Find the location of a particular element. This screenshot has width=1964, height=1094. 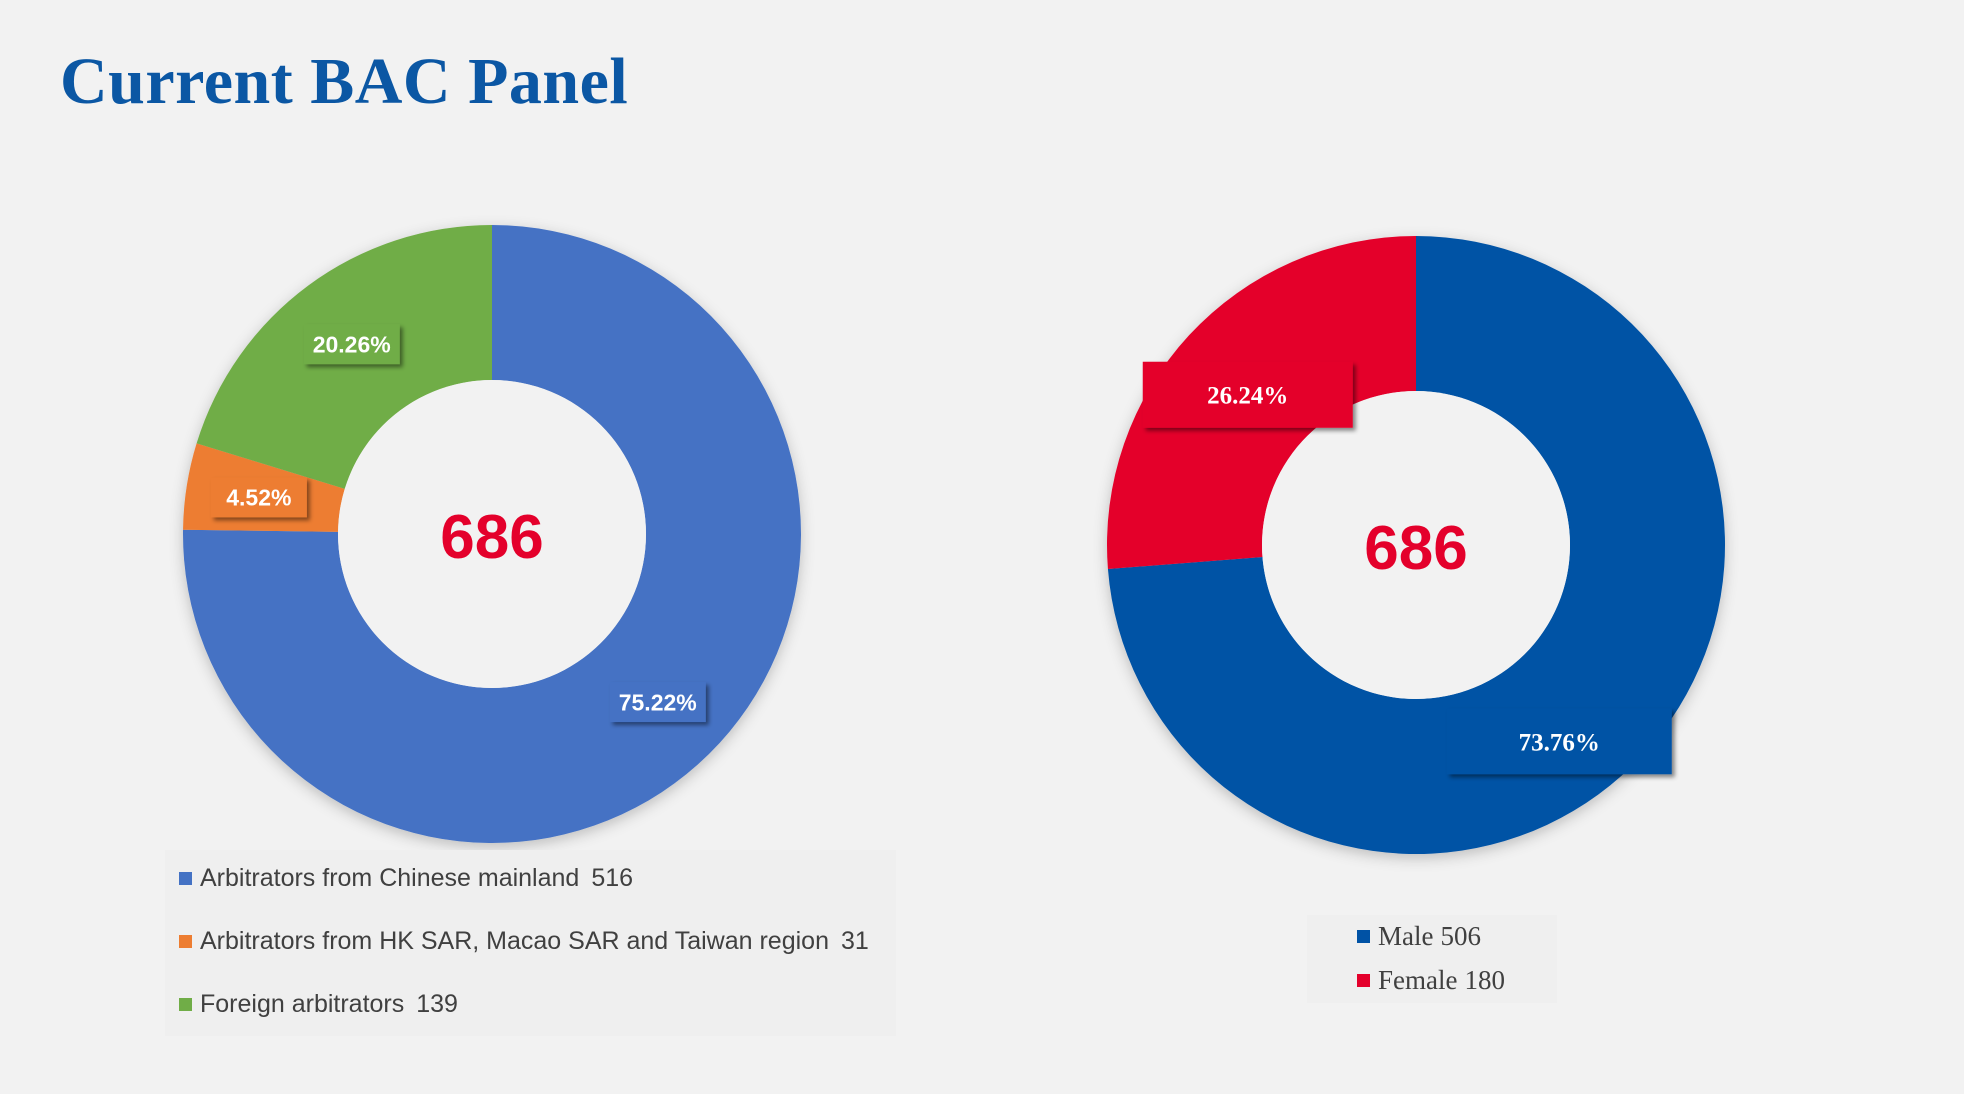

legend-item-mainland: Arbitrators from Chinese mainland 516 is located at coordinates (406, 878).